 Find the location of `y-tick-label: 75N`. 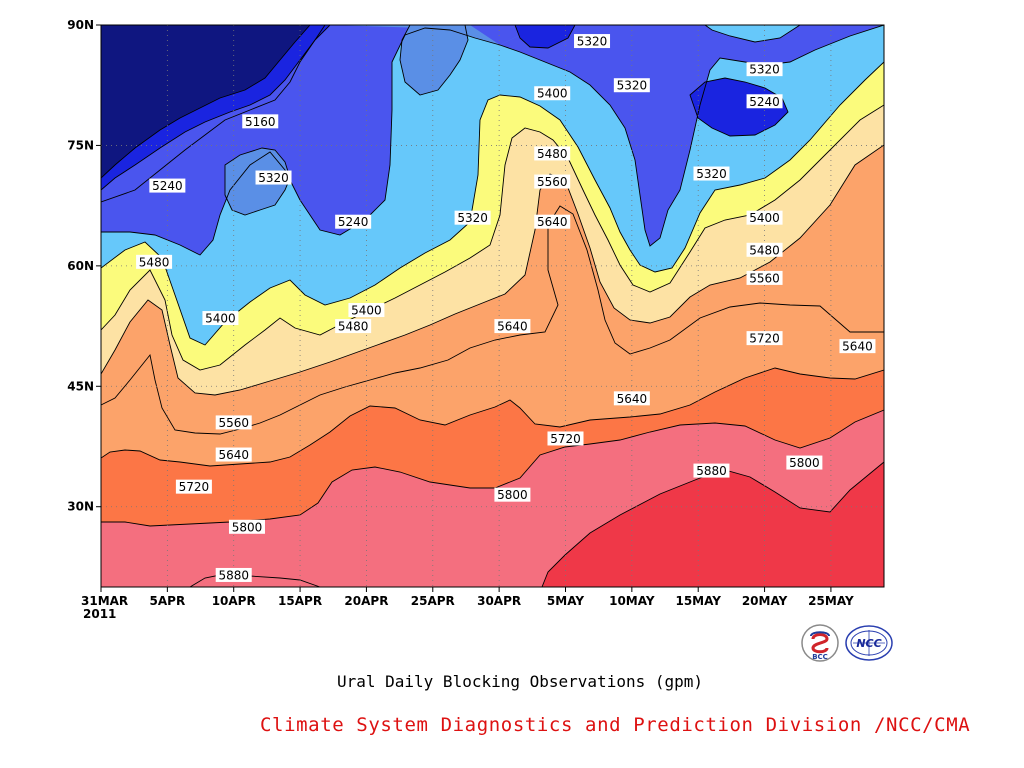

y-tick-label: 75N is located at coordinates (80, 145).